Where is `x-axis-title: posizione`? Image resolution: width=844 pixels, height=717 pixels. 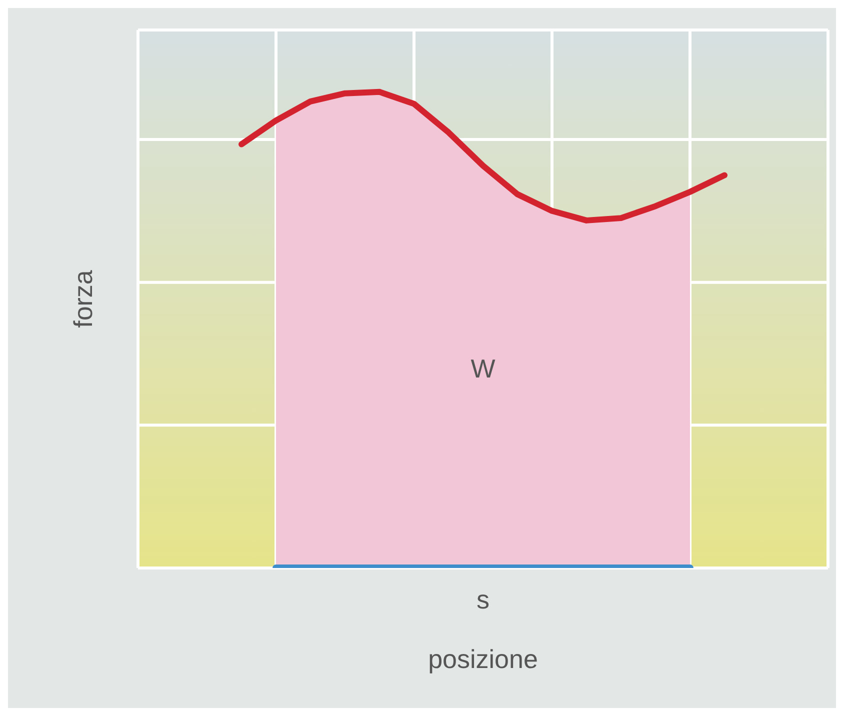
x-axis-title: posizione is located at coordinates (483, 659).